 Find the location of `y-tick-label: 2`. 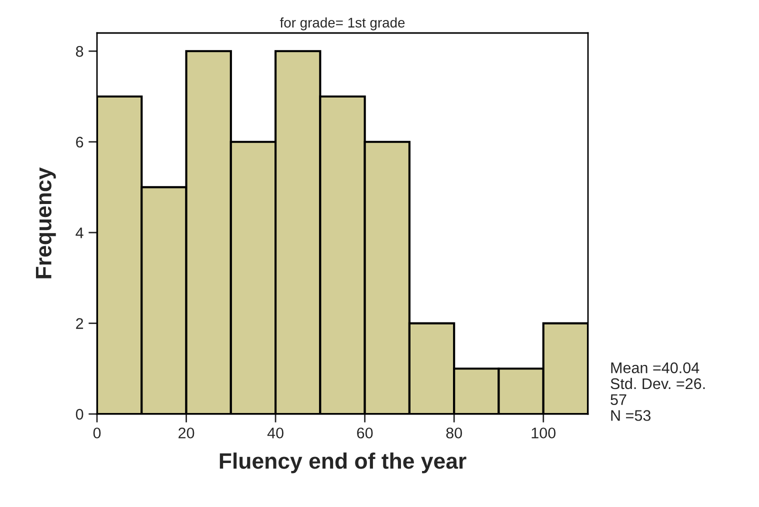

y-tick-label: 2 is located at coordinates (80, 323).